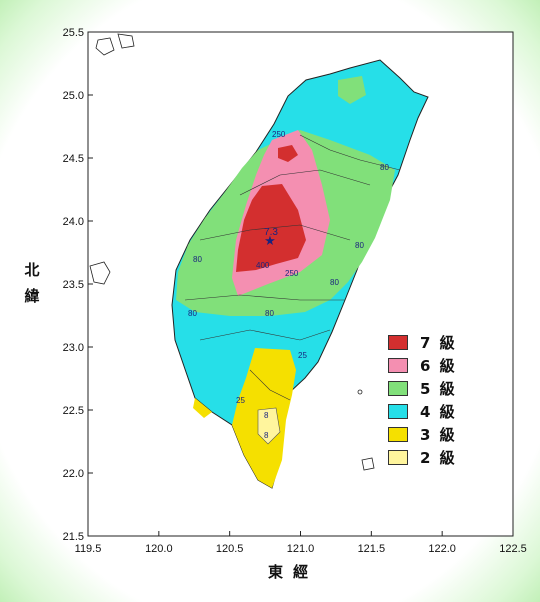  I want to click on island-green, so click(360, 392).